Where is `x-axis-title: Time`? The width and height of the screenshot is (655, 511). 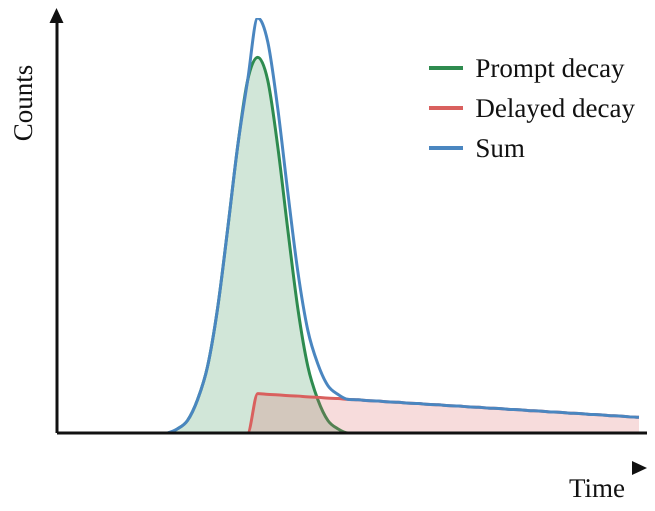
x-axis-title: Time is located at coordinates (597, 488).